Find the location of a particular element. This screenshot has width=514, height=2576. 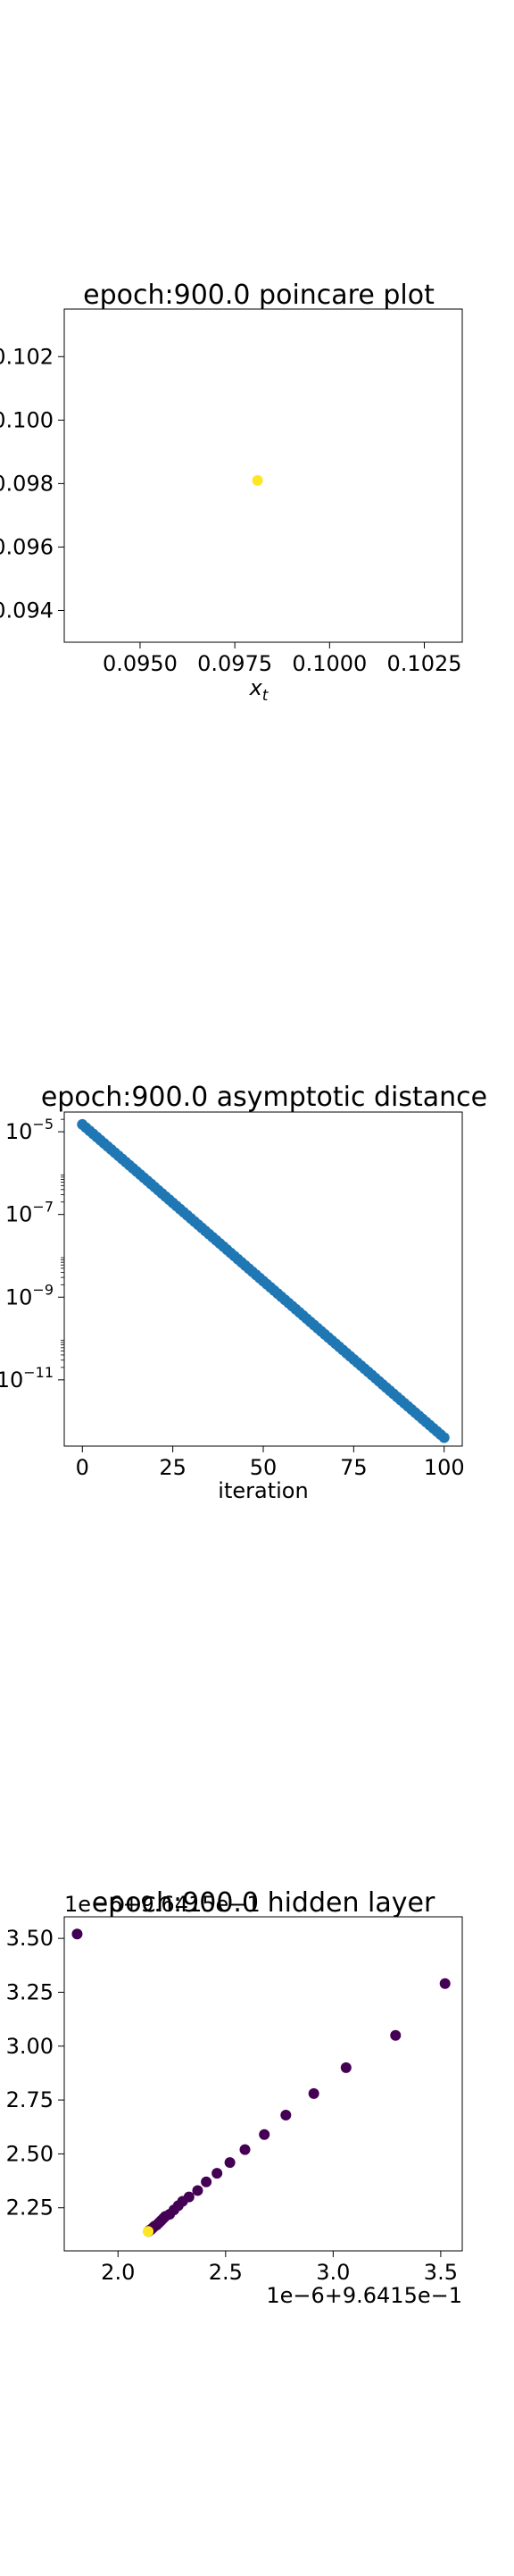

hidden-x-tick-label: 2.5 is located at coordinates (226, 2273).